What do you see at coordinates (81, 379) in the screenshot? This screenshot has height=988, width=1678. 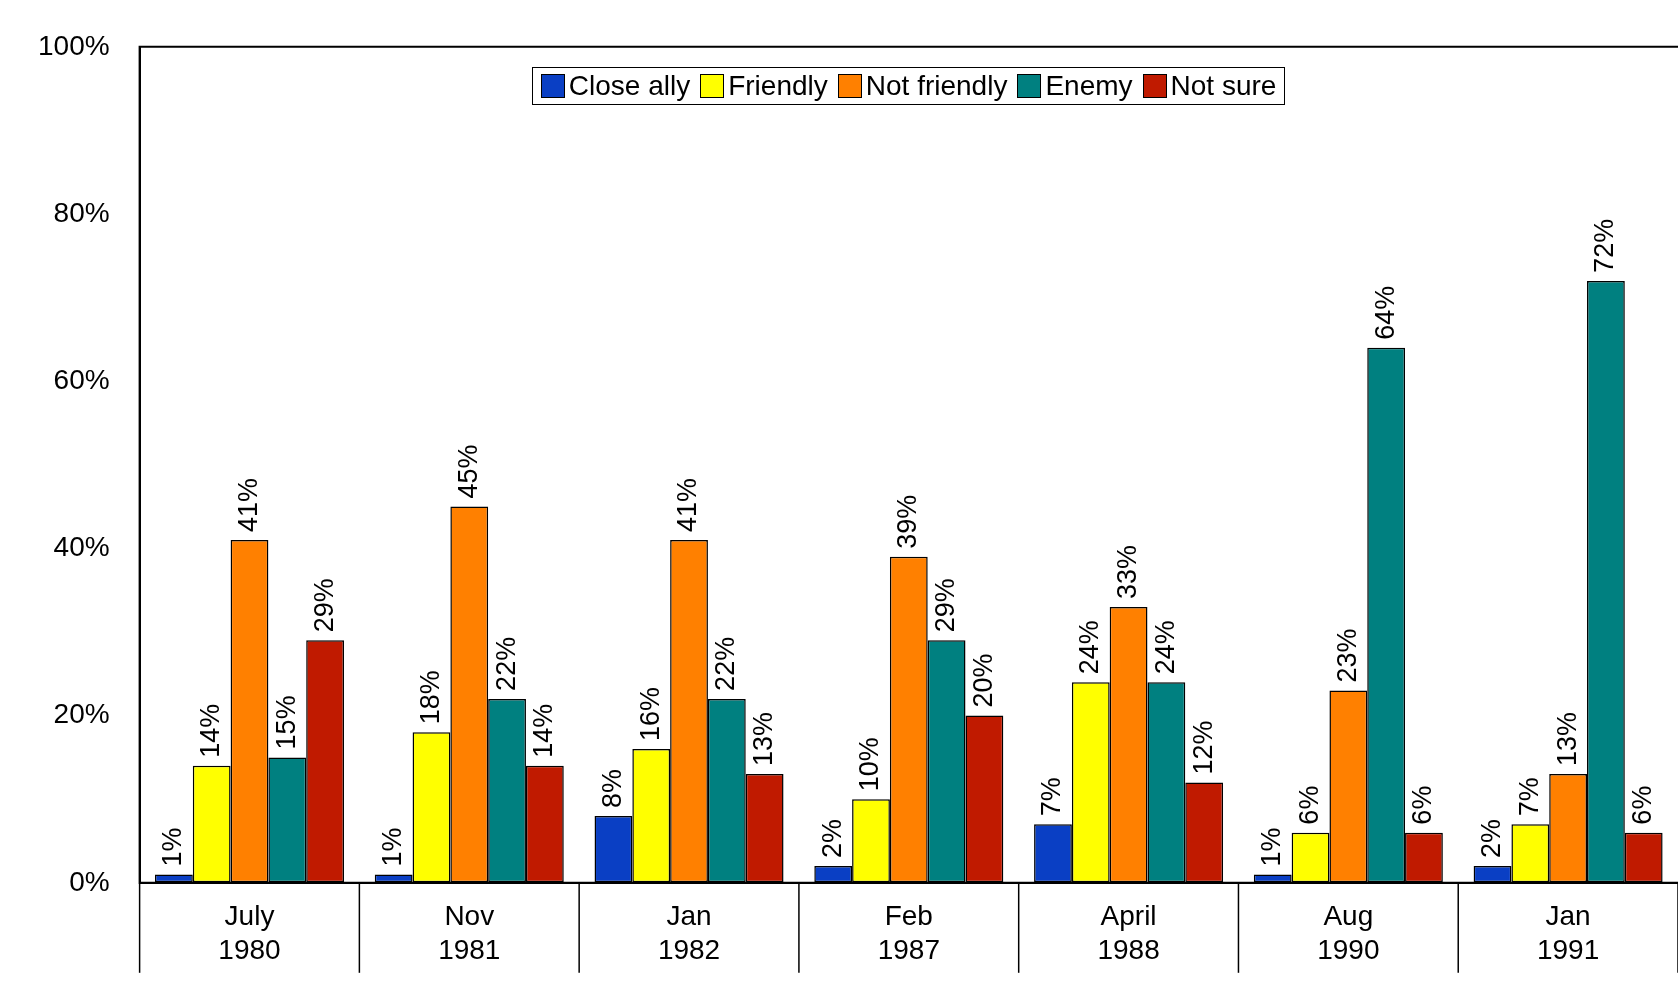 I see `y-tick-label: 60%` at bounding box center [81, 379].